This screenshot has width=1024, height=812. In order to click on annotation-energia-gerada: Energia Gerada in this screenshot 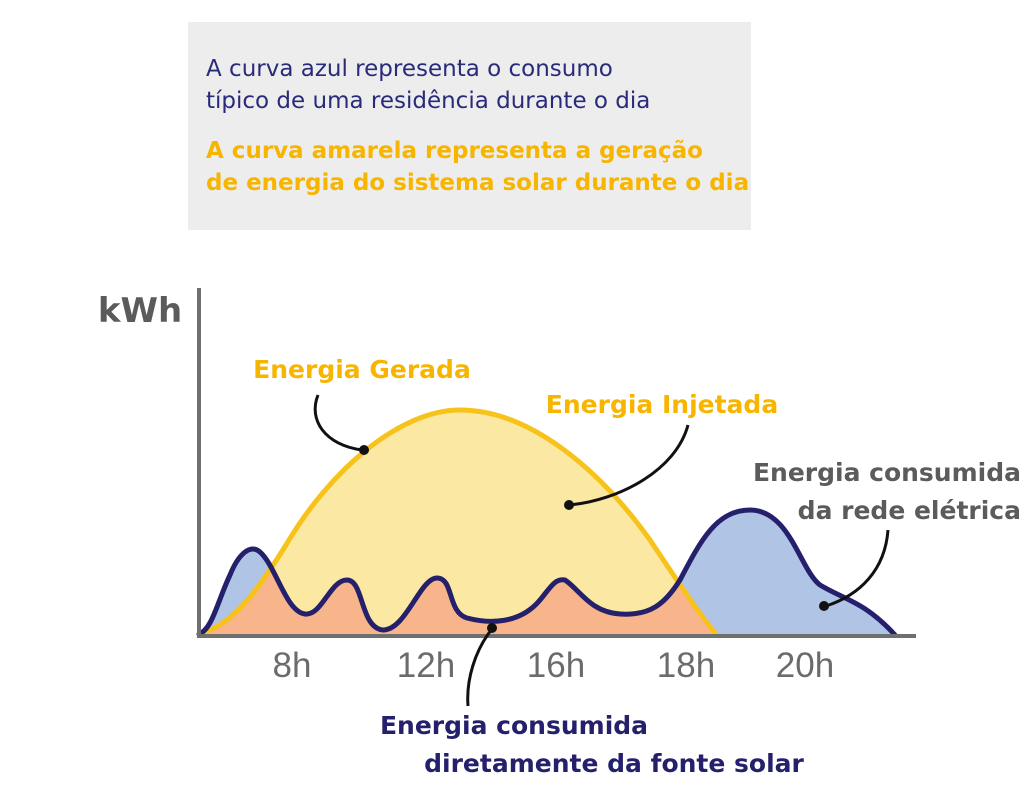, I will do `click(362, 369)`.